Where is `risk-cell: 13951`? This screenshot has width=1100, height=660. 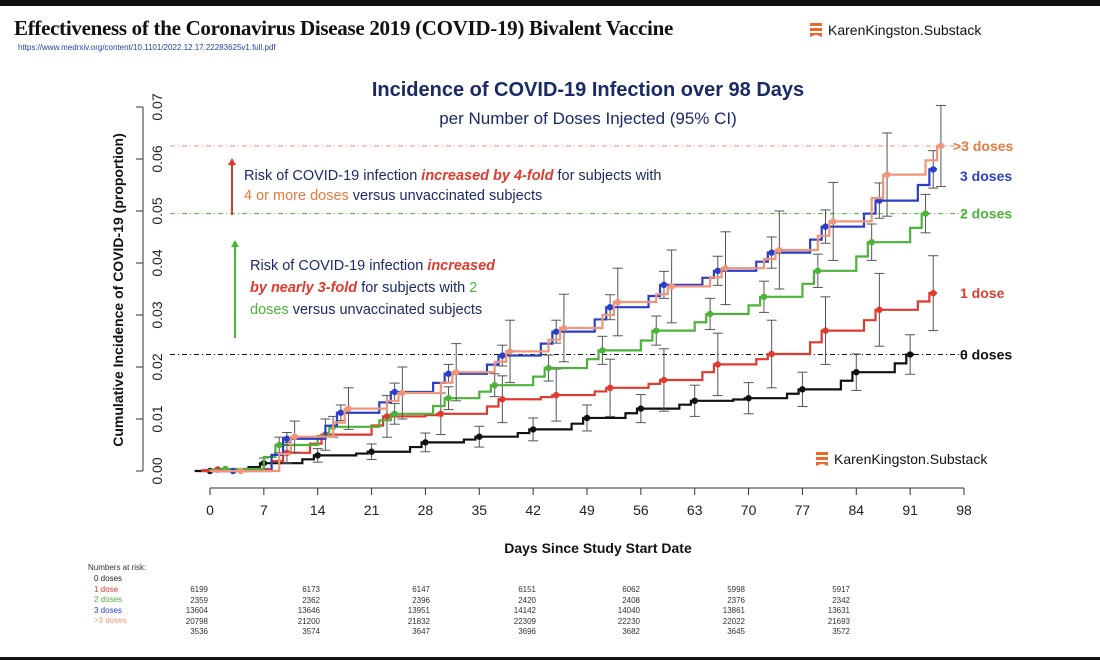 risk-cell: 13951 is located at coordinates (418, 611).